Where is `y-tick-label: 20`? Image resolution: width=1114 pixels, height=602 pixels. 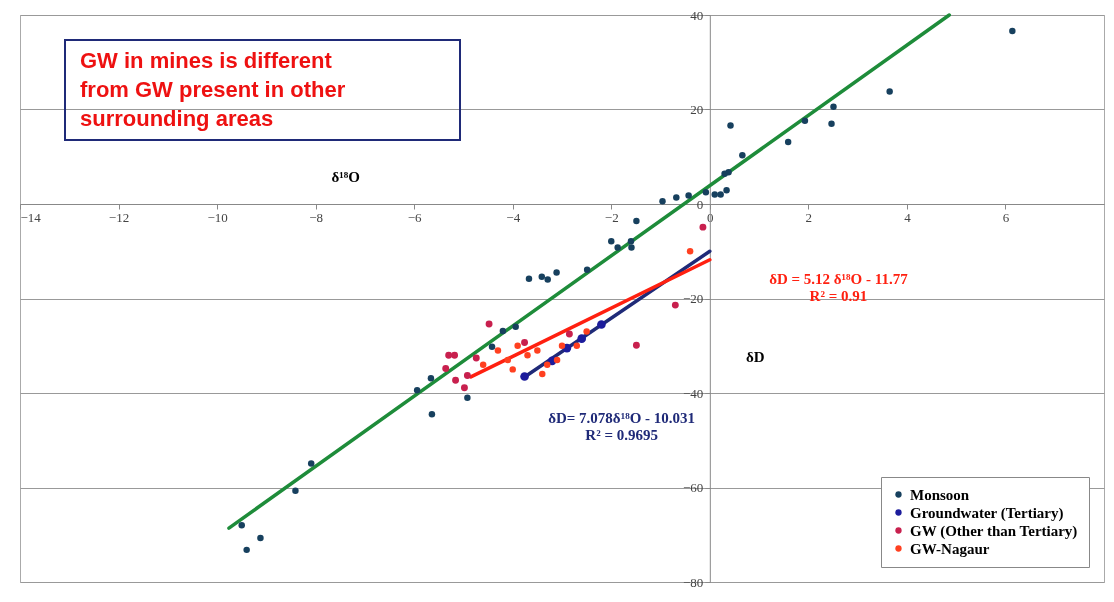
y-tick-label: 20 is located at coordinates (697, 109).